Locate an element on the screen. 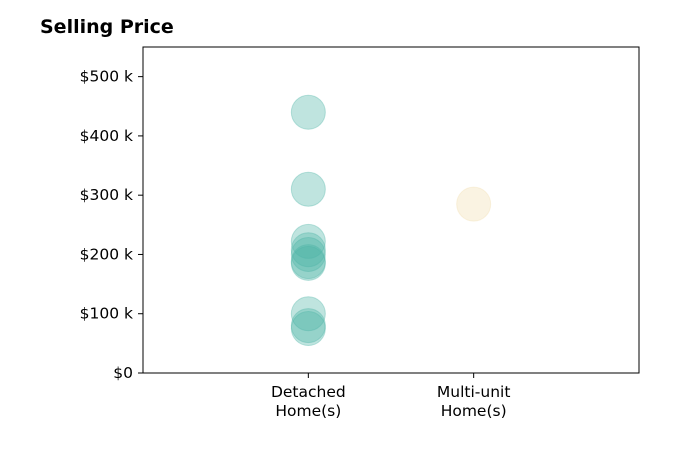 This screenshot has height=462, width=679. y-axis: $0 $100 k $200 k $300 k $400 k $500 k is located at coordinates (111, 225).